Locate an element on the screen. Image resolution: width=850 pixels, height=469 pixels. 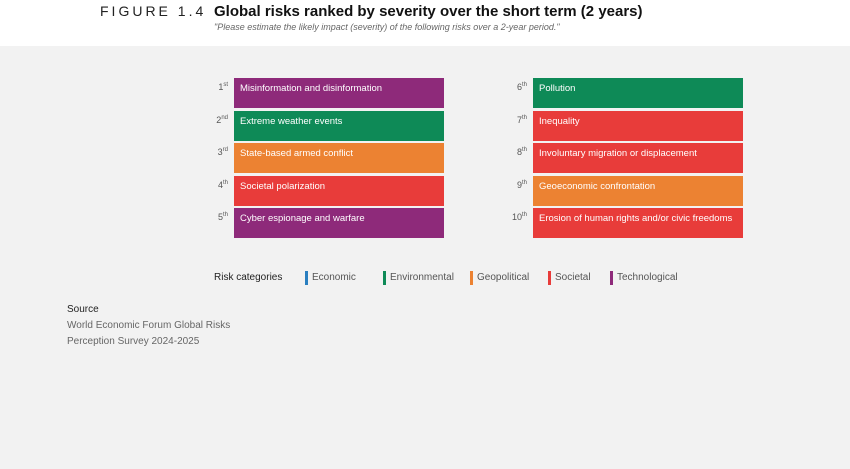
header-band is located at coordinates (425, 23).